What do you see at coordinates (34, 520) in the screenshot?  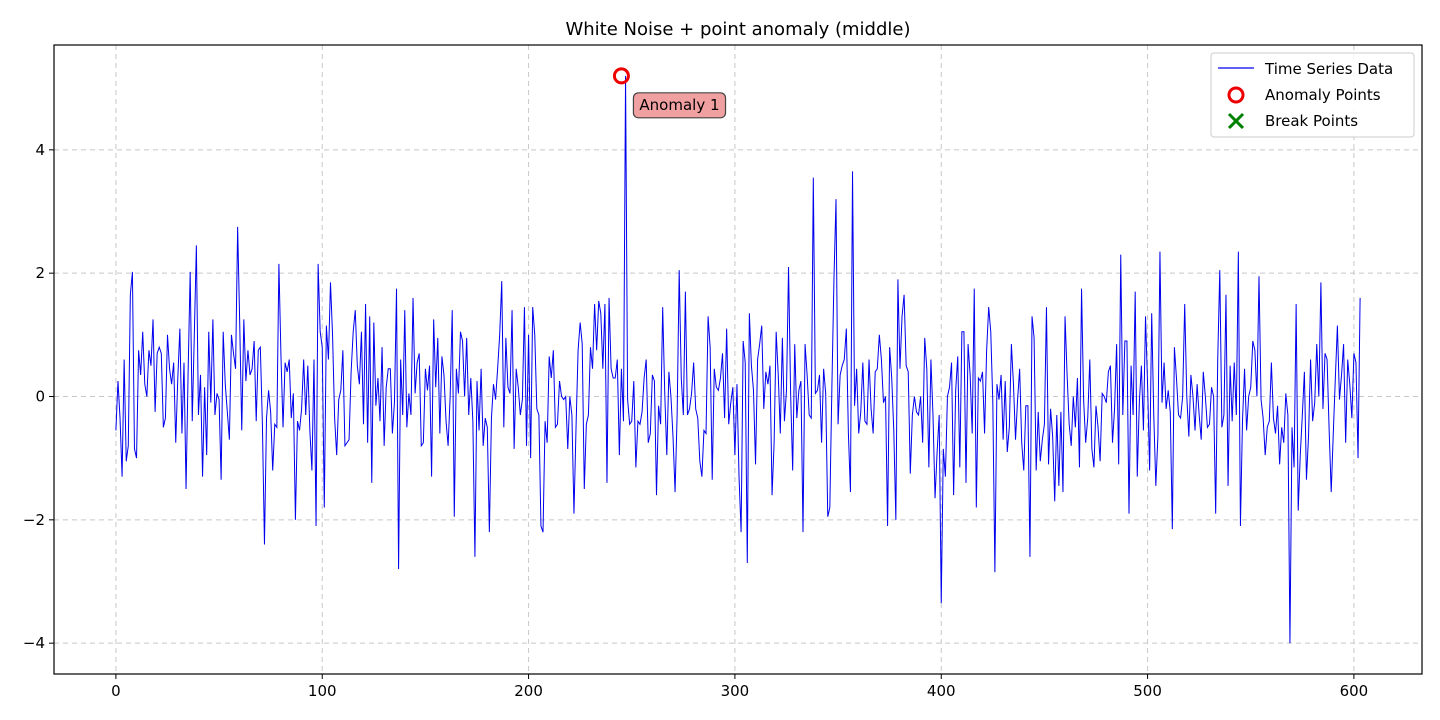 I see `y-tick-label: −2` at bounding box center [34, 520].